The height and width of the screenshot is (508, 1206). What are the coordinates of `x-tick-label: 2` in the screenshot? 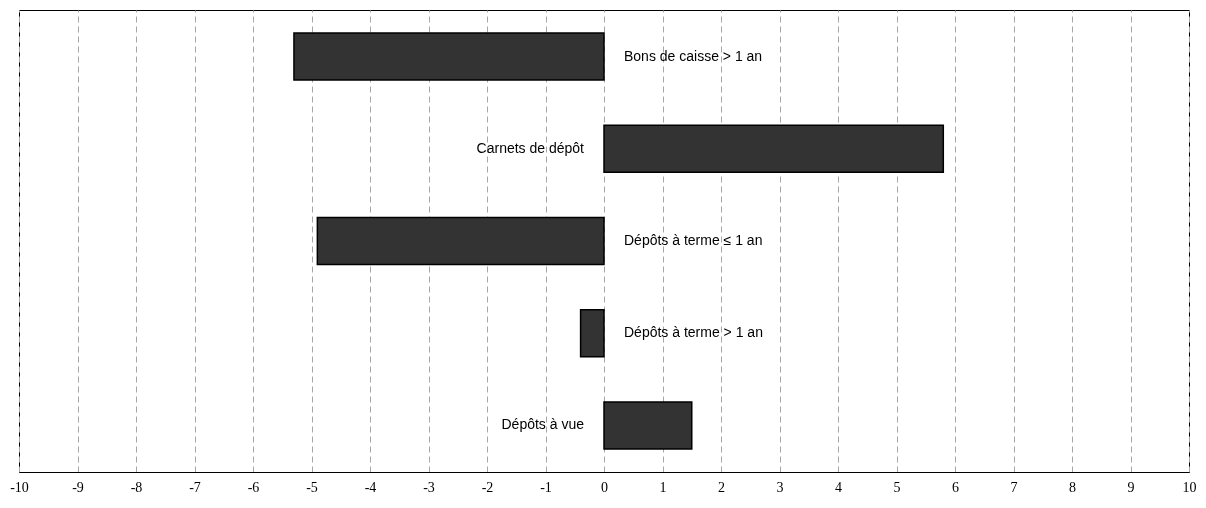 It's located at (721, 487).